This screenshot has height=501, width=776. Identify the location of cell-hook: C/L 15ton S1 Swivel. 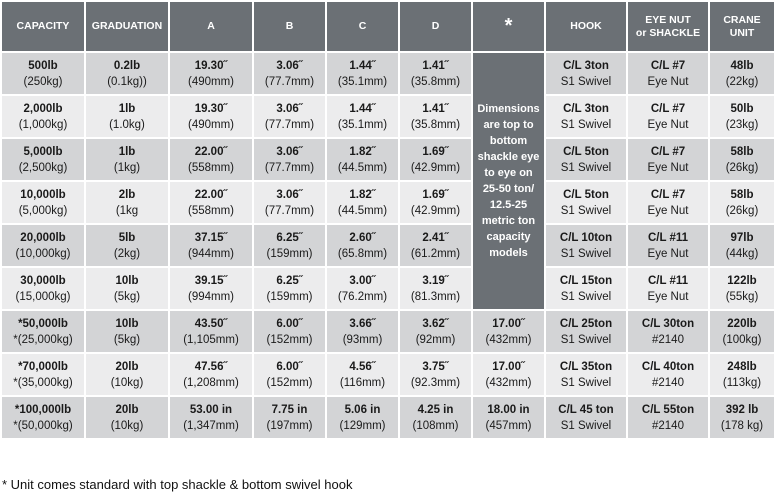
(586, 288).